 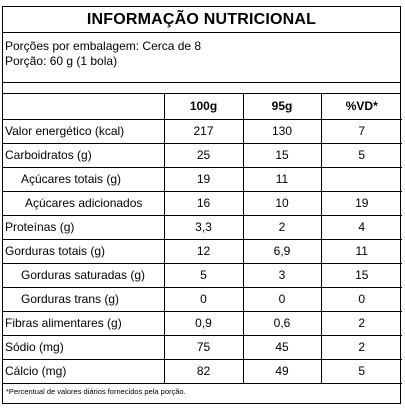 I want to click on value-100g: 3,3, so click(x=203, y=227).